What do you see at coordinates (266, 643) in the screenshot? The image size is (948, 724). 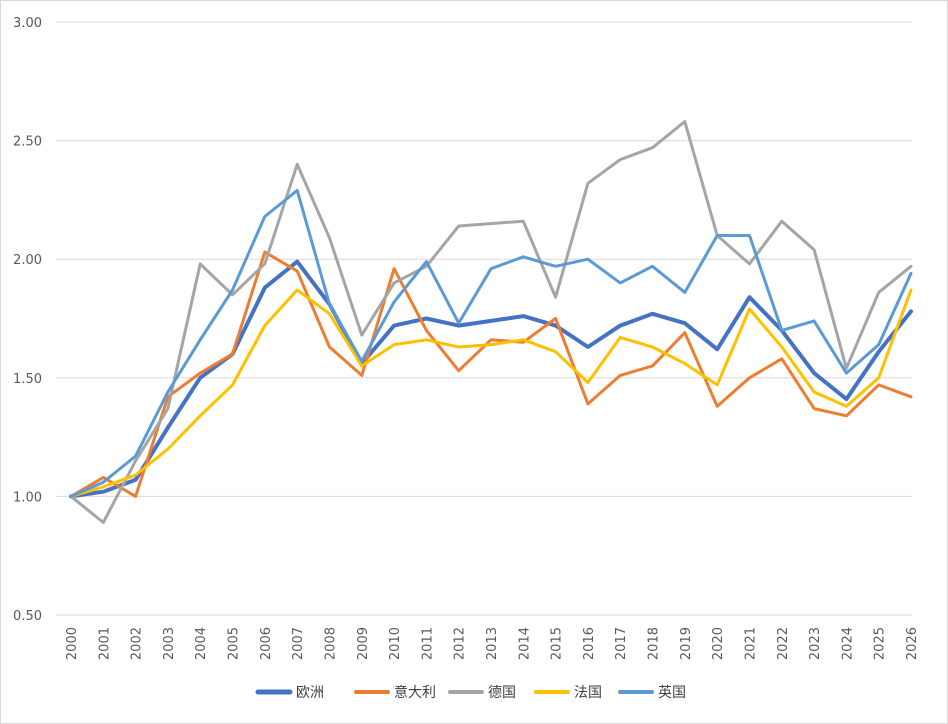 I see `x-tick-label: 2006` at bounding box center [266, 643].